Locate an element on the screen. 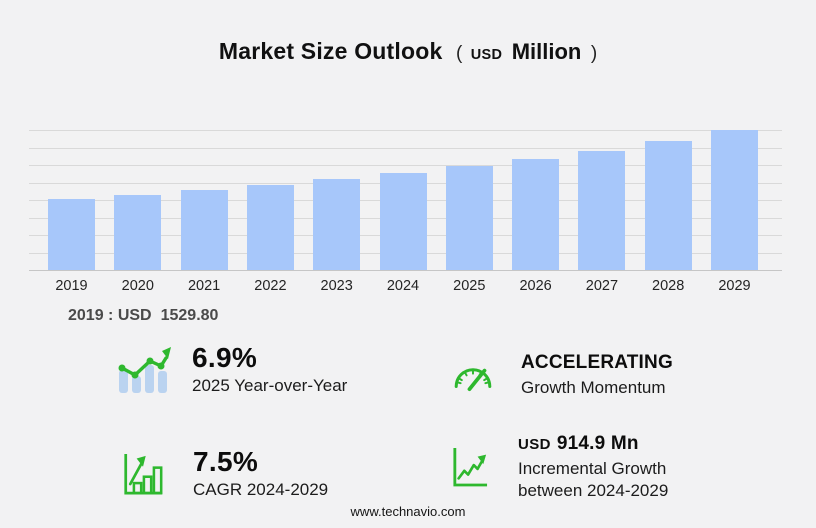 This screenshot has height=528, width=816. bar-2029 is located at coordinates (734, 200).